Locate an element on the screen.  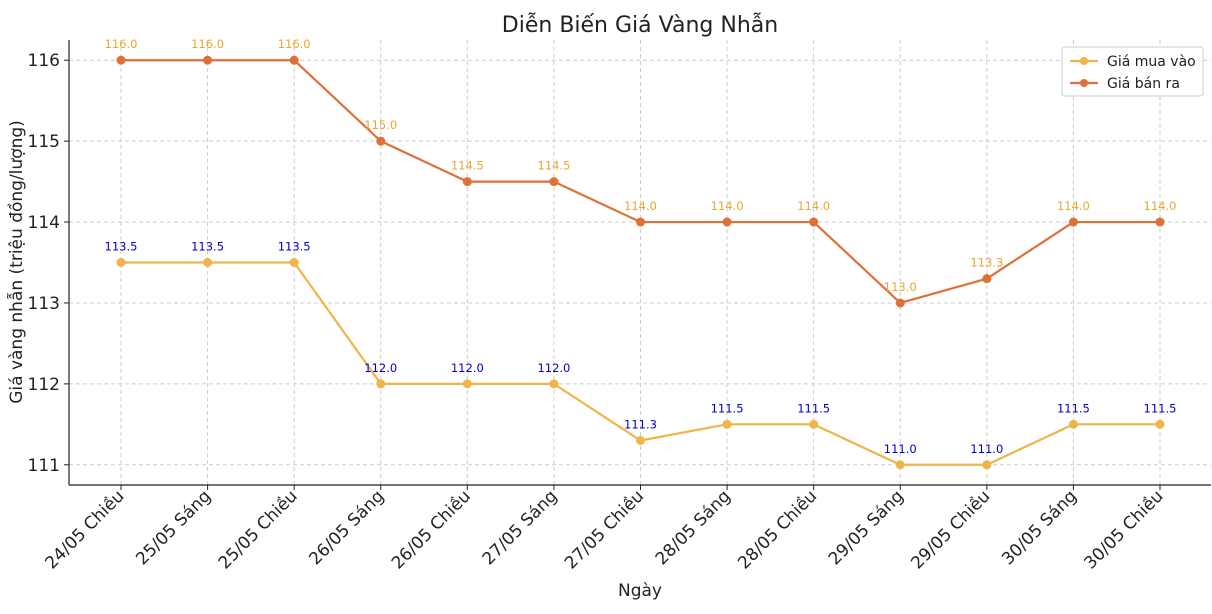
y-tick-label: 115 is located at coordinates (44, 142).